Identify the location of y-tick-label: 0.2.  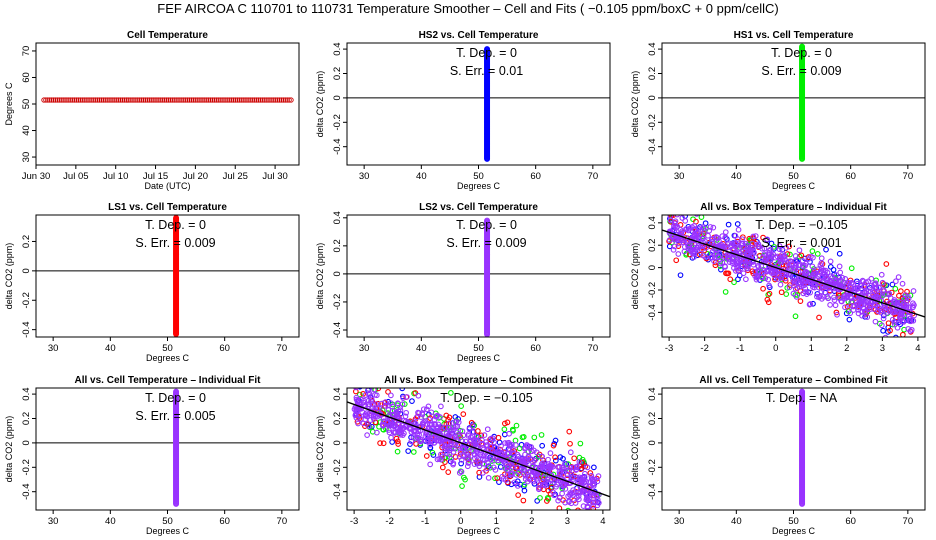
(337, 418).